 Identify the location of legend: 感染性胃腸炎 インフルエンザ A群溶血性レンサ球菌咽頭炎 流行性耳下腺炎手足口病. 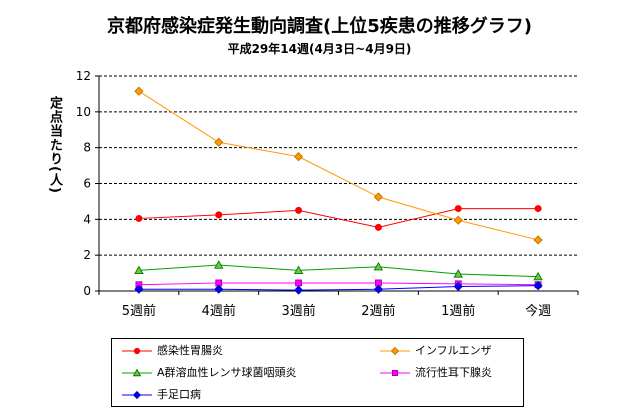
(317, 372).